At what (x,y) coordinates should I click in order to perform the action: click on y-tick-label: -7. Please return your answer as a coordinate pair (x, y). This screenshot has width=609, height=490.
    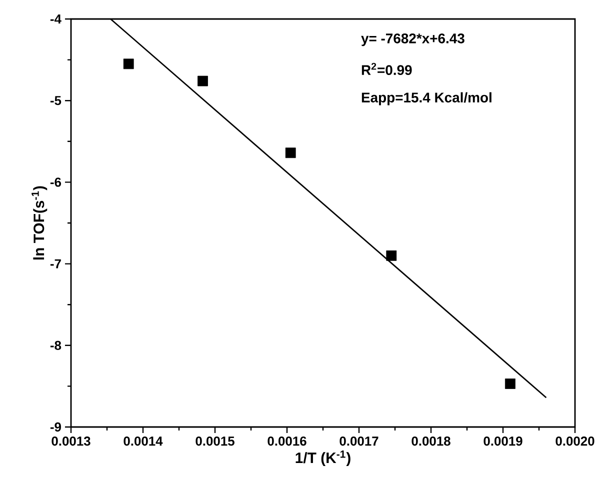
    Looking at the image, I should click on (55, 263).